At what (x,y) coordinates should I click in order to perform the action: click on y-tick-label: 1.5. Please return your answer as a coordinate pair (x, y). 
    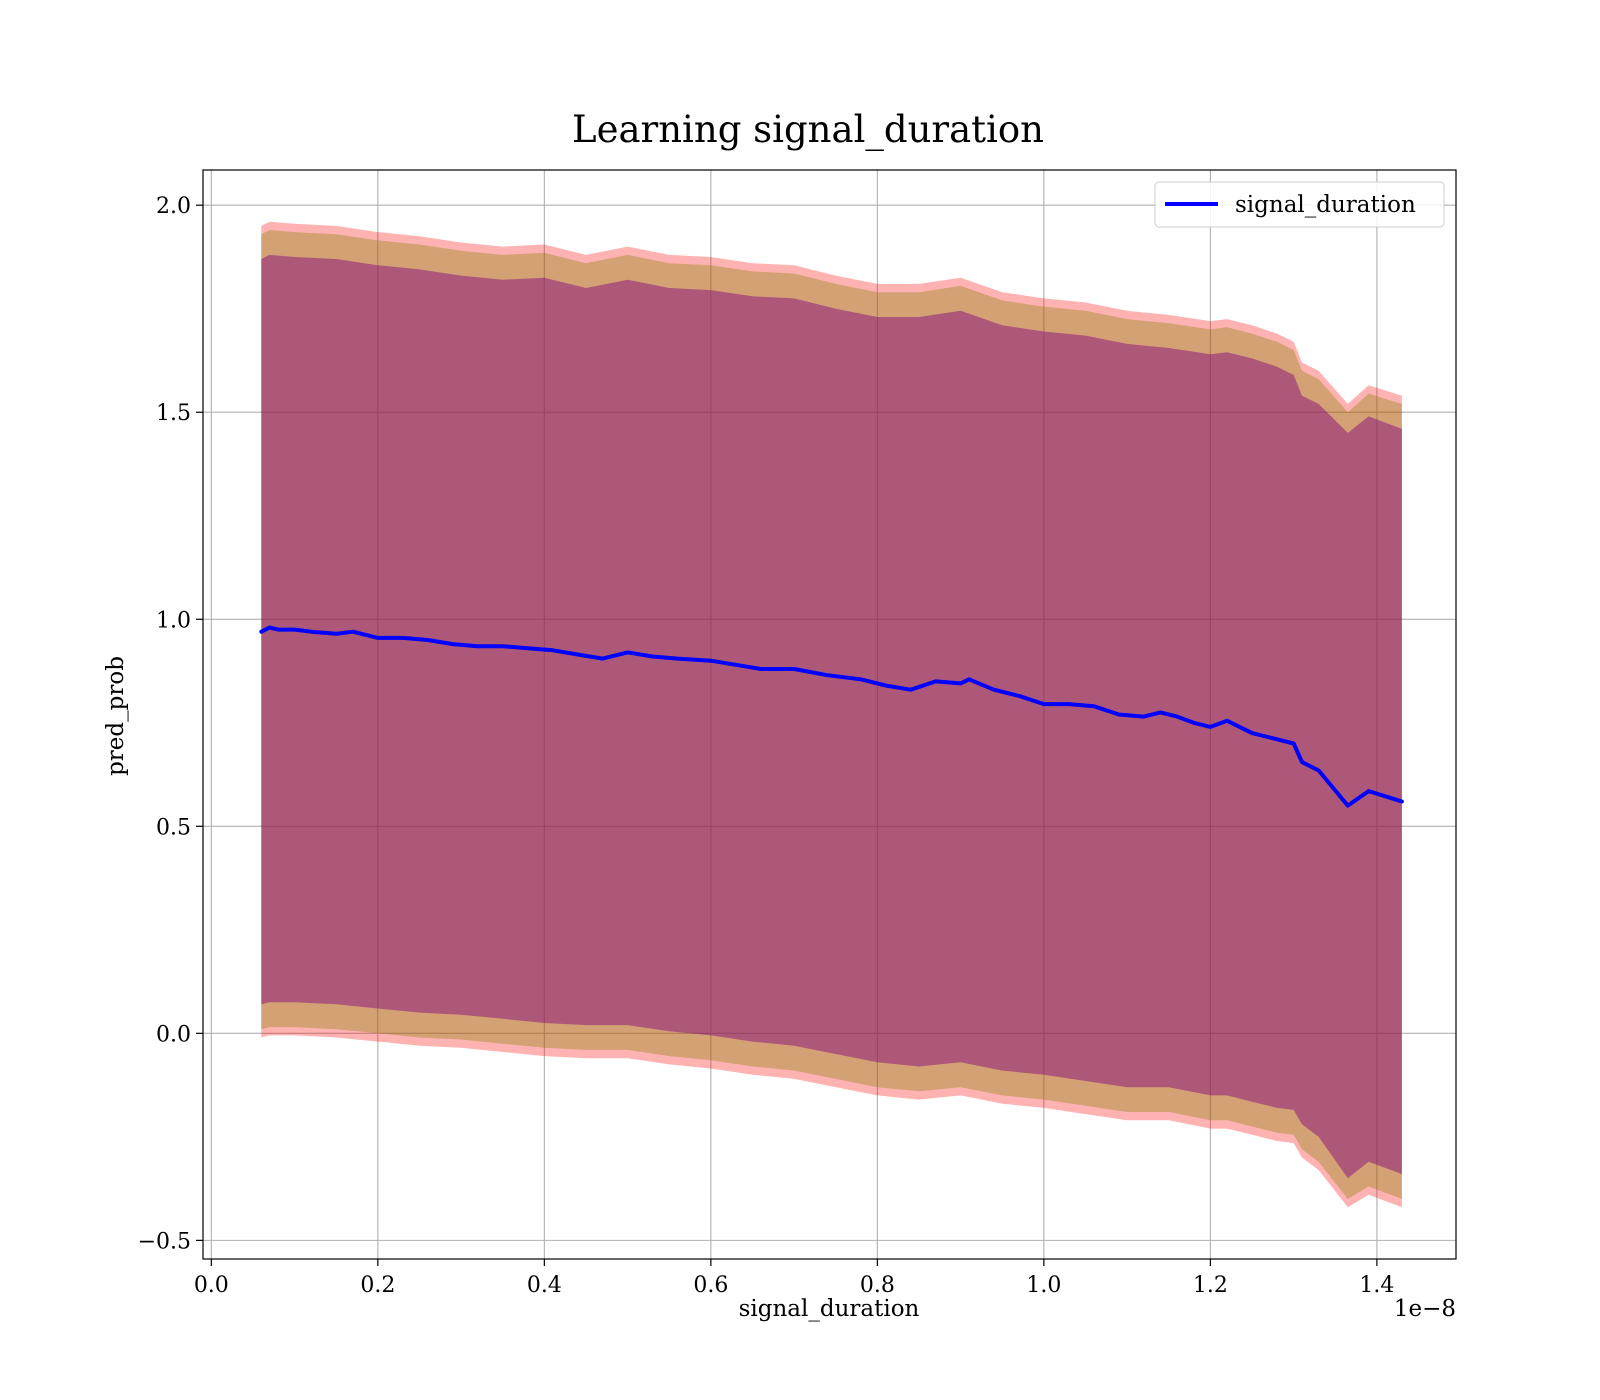
    Looking at the image, I should click on (173, 413).